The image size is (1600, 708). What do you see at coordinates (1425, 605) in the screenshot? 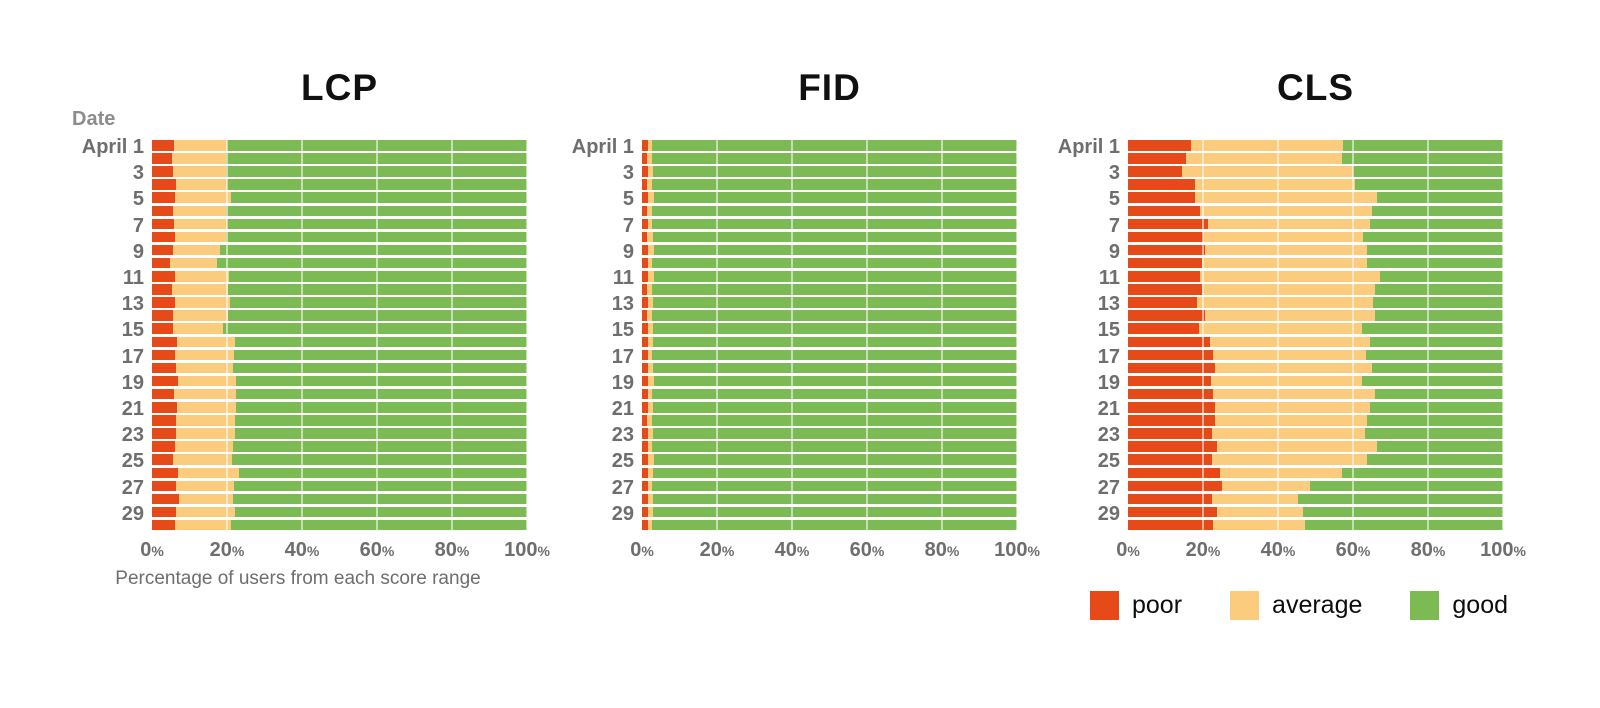
I see `legend-swatch-good-icon` at bounding box center [1425, 605].